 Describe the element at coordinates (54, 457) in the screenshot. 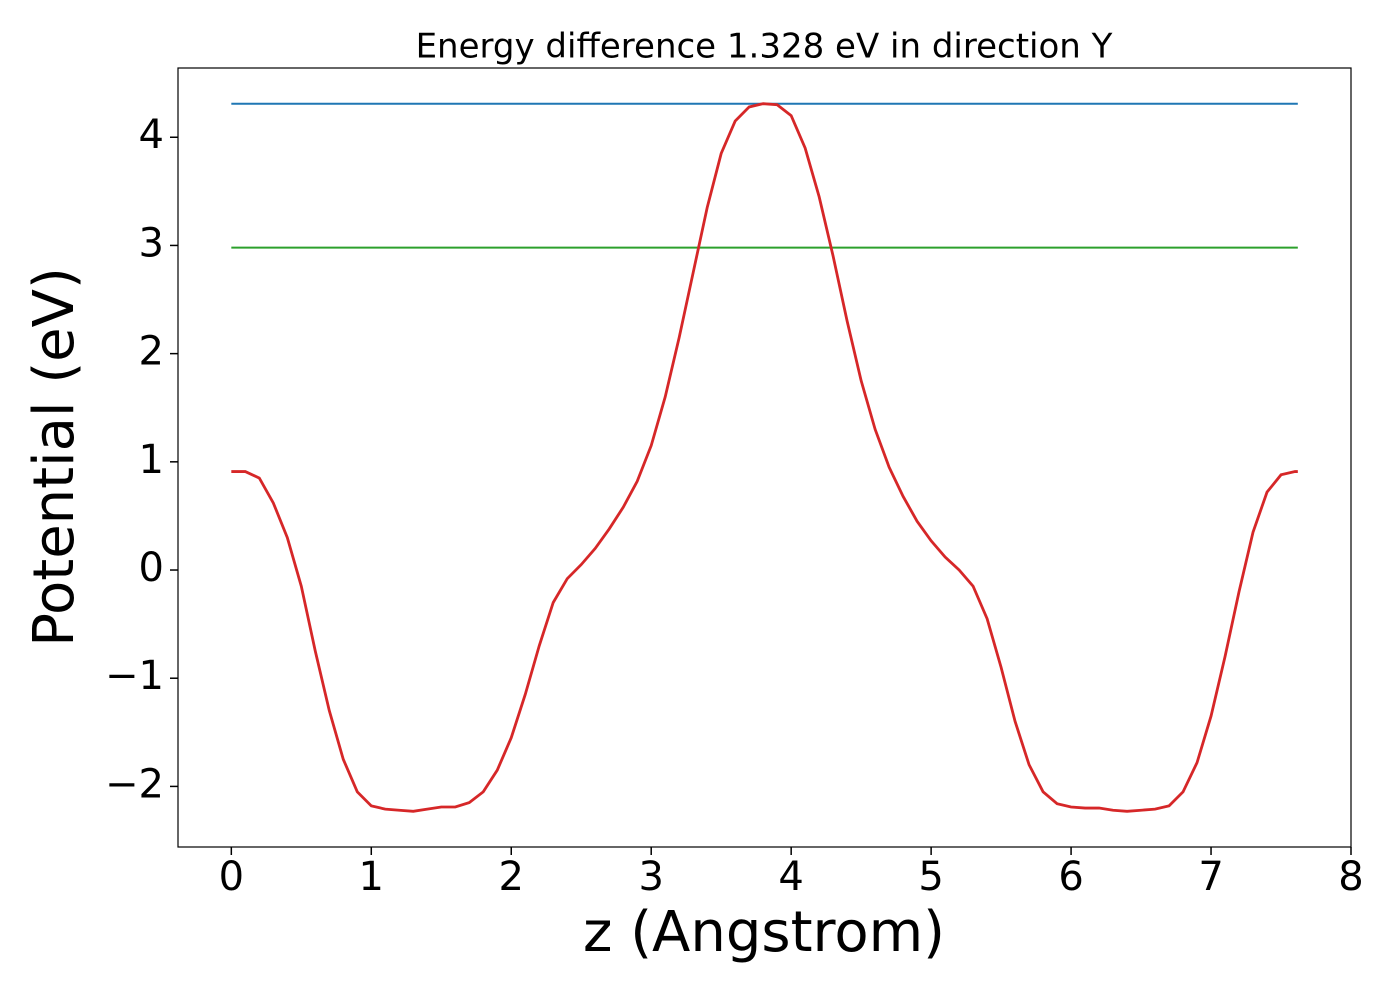

I see `y-axis-label: Potential (eV)` at that location.